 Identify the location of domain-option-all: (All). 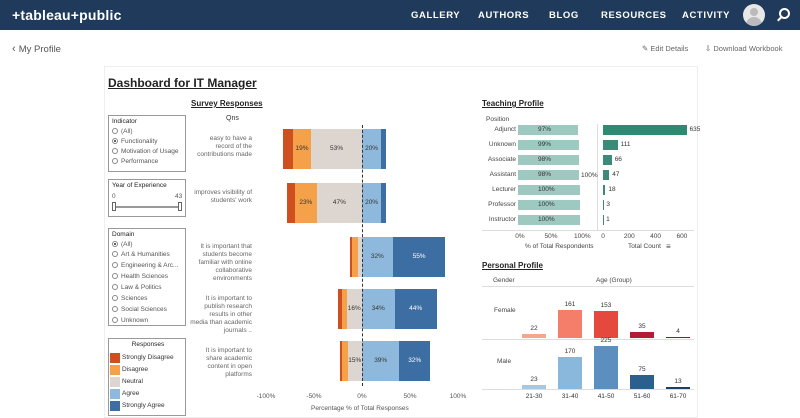
(122, 244).